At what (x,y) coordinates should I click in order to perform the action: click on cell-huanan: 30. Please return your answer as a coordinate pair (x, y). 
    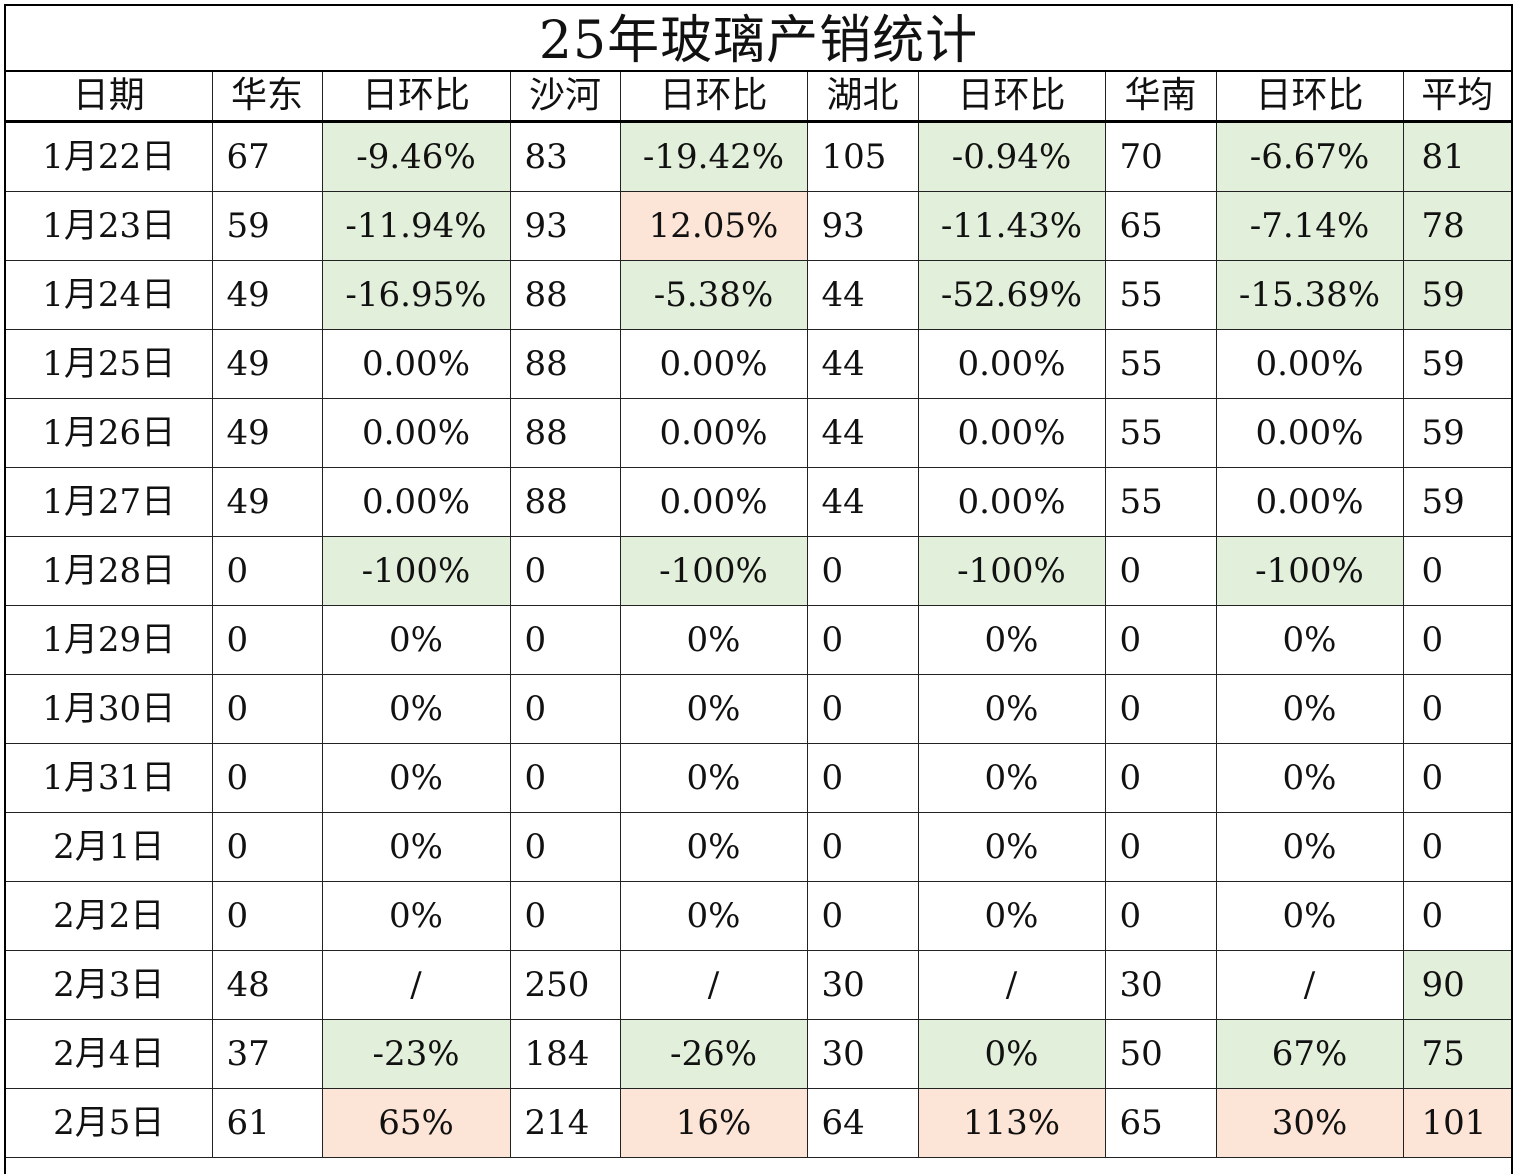
    Looking at the image, I should click on (1160, 985).